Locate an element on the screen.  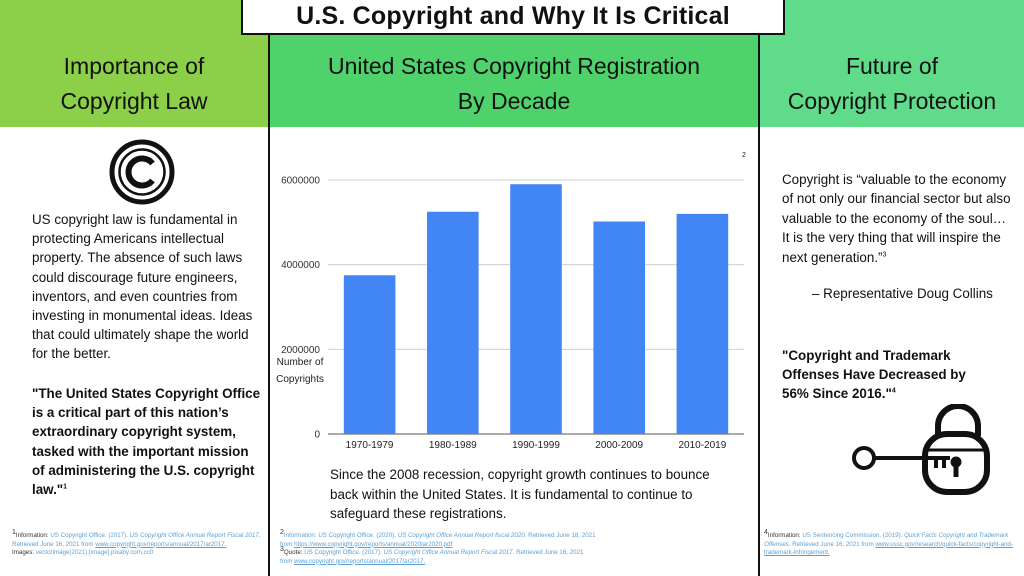
importance-header-band: Importance of Copyright Law is located at coordinates (134, 63).